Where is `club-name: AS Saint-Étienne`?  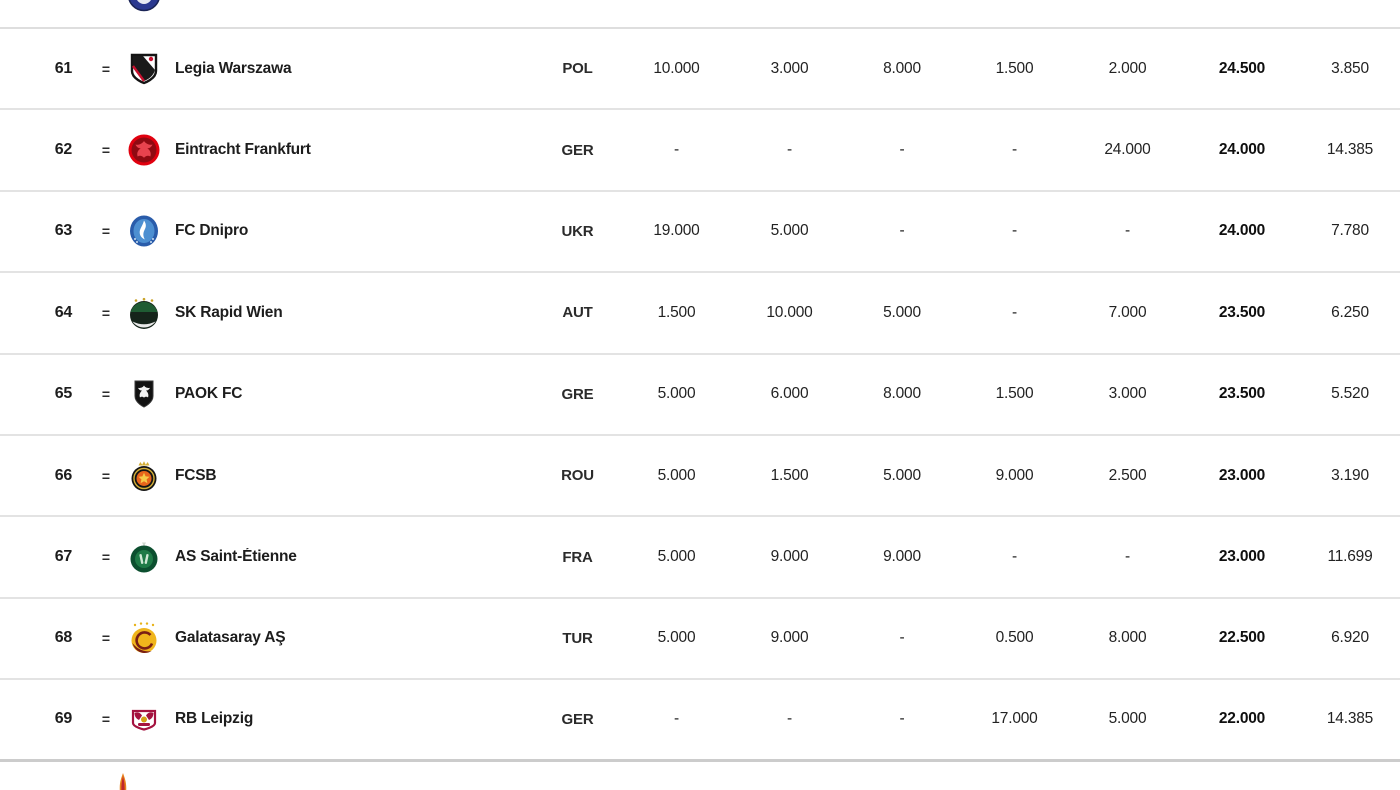 club-name: AS Saint-Étienne is located at coordinates (236, 557).